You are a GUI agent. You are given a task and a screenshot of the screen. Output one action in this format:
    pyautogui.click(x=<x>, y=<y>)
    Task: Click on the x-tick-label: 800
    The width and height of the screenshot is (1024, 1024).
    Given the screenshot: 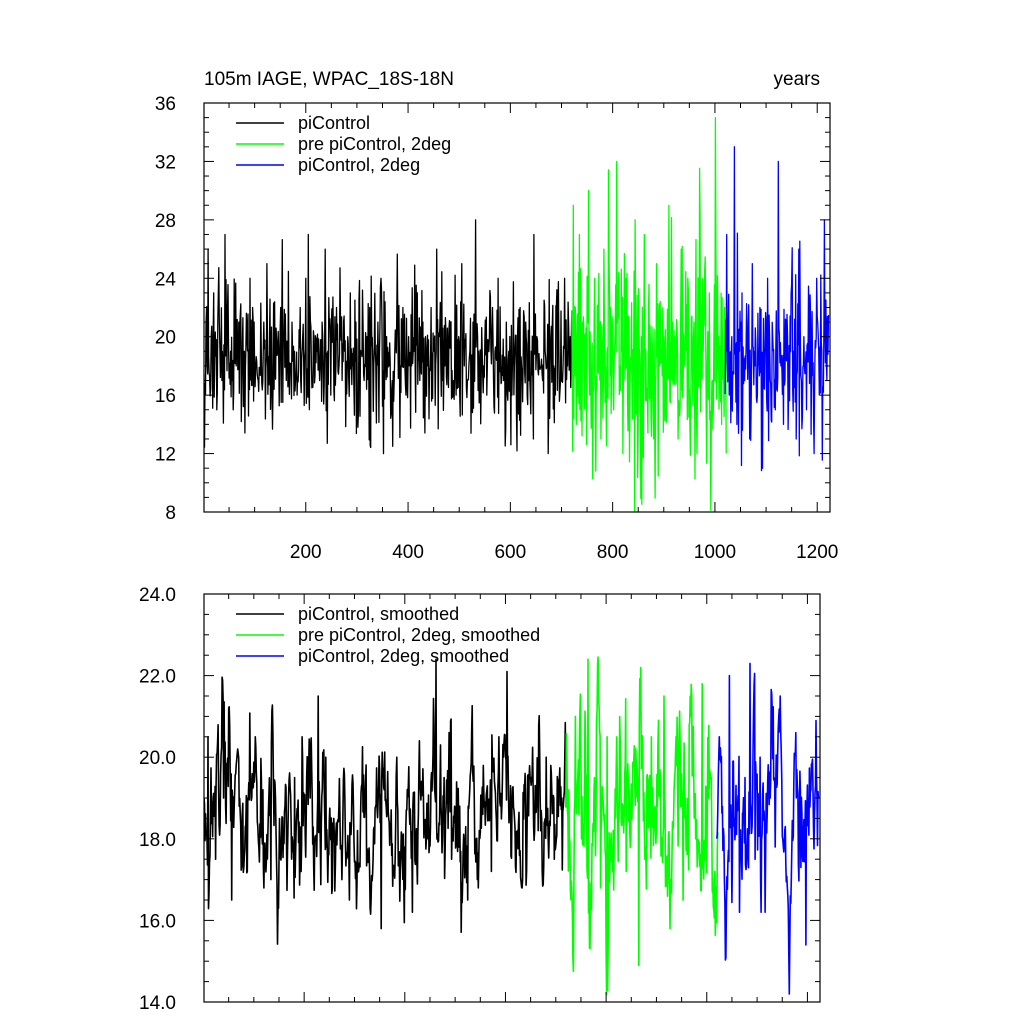 What is the action you would take?
    pyautogui.click(x=613, y=552)
    